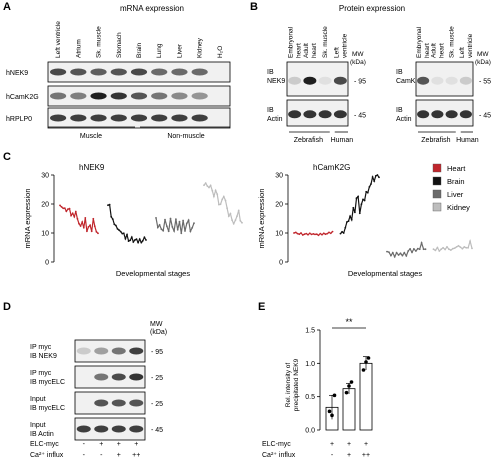 The image size is (500, 462). I want to click on row-label: IB, so click(270, 72).